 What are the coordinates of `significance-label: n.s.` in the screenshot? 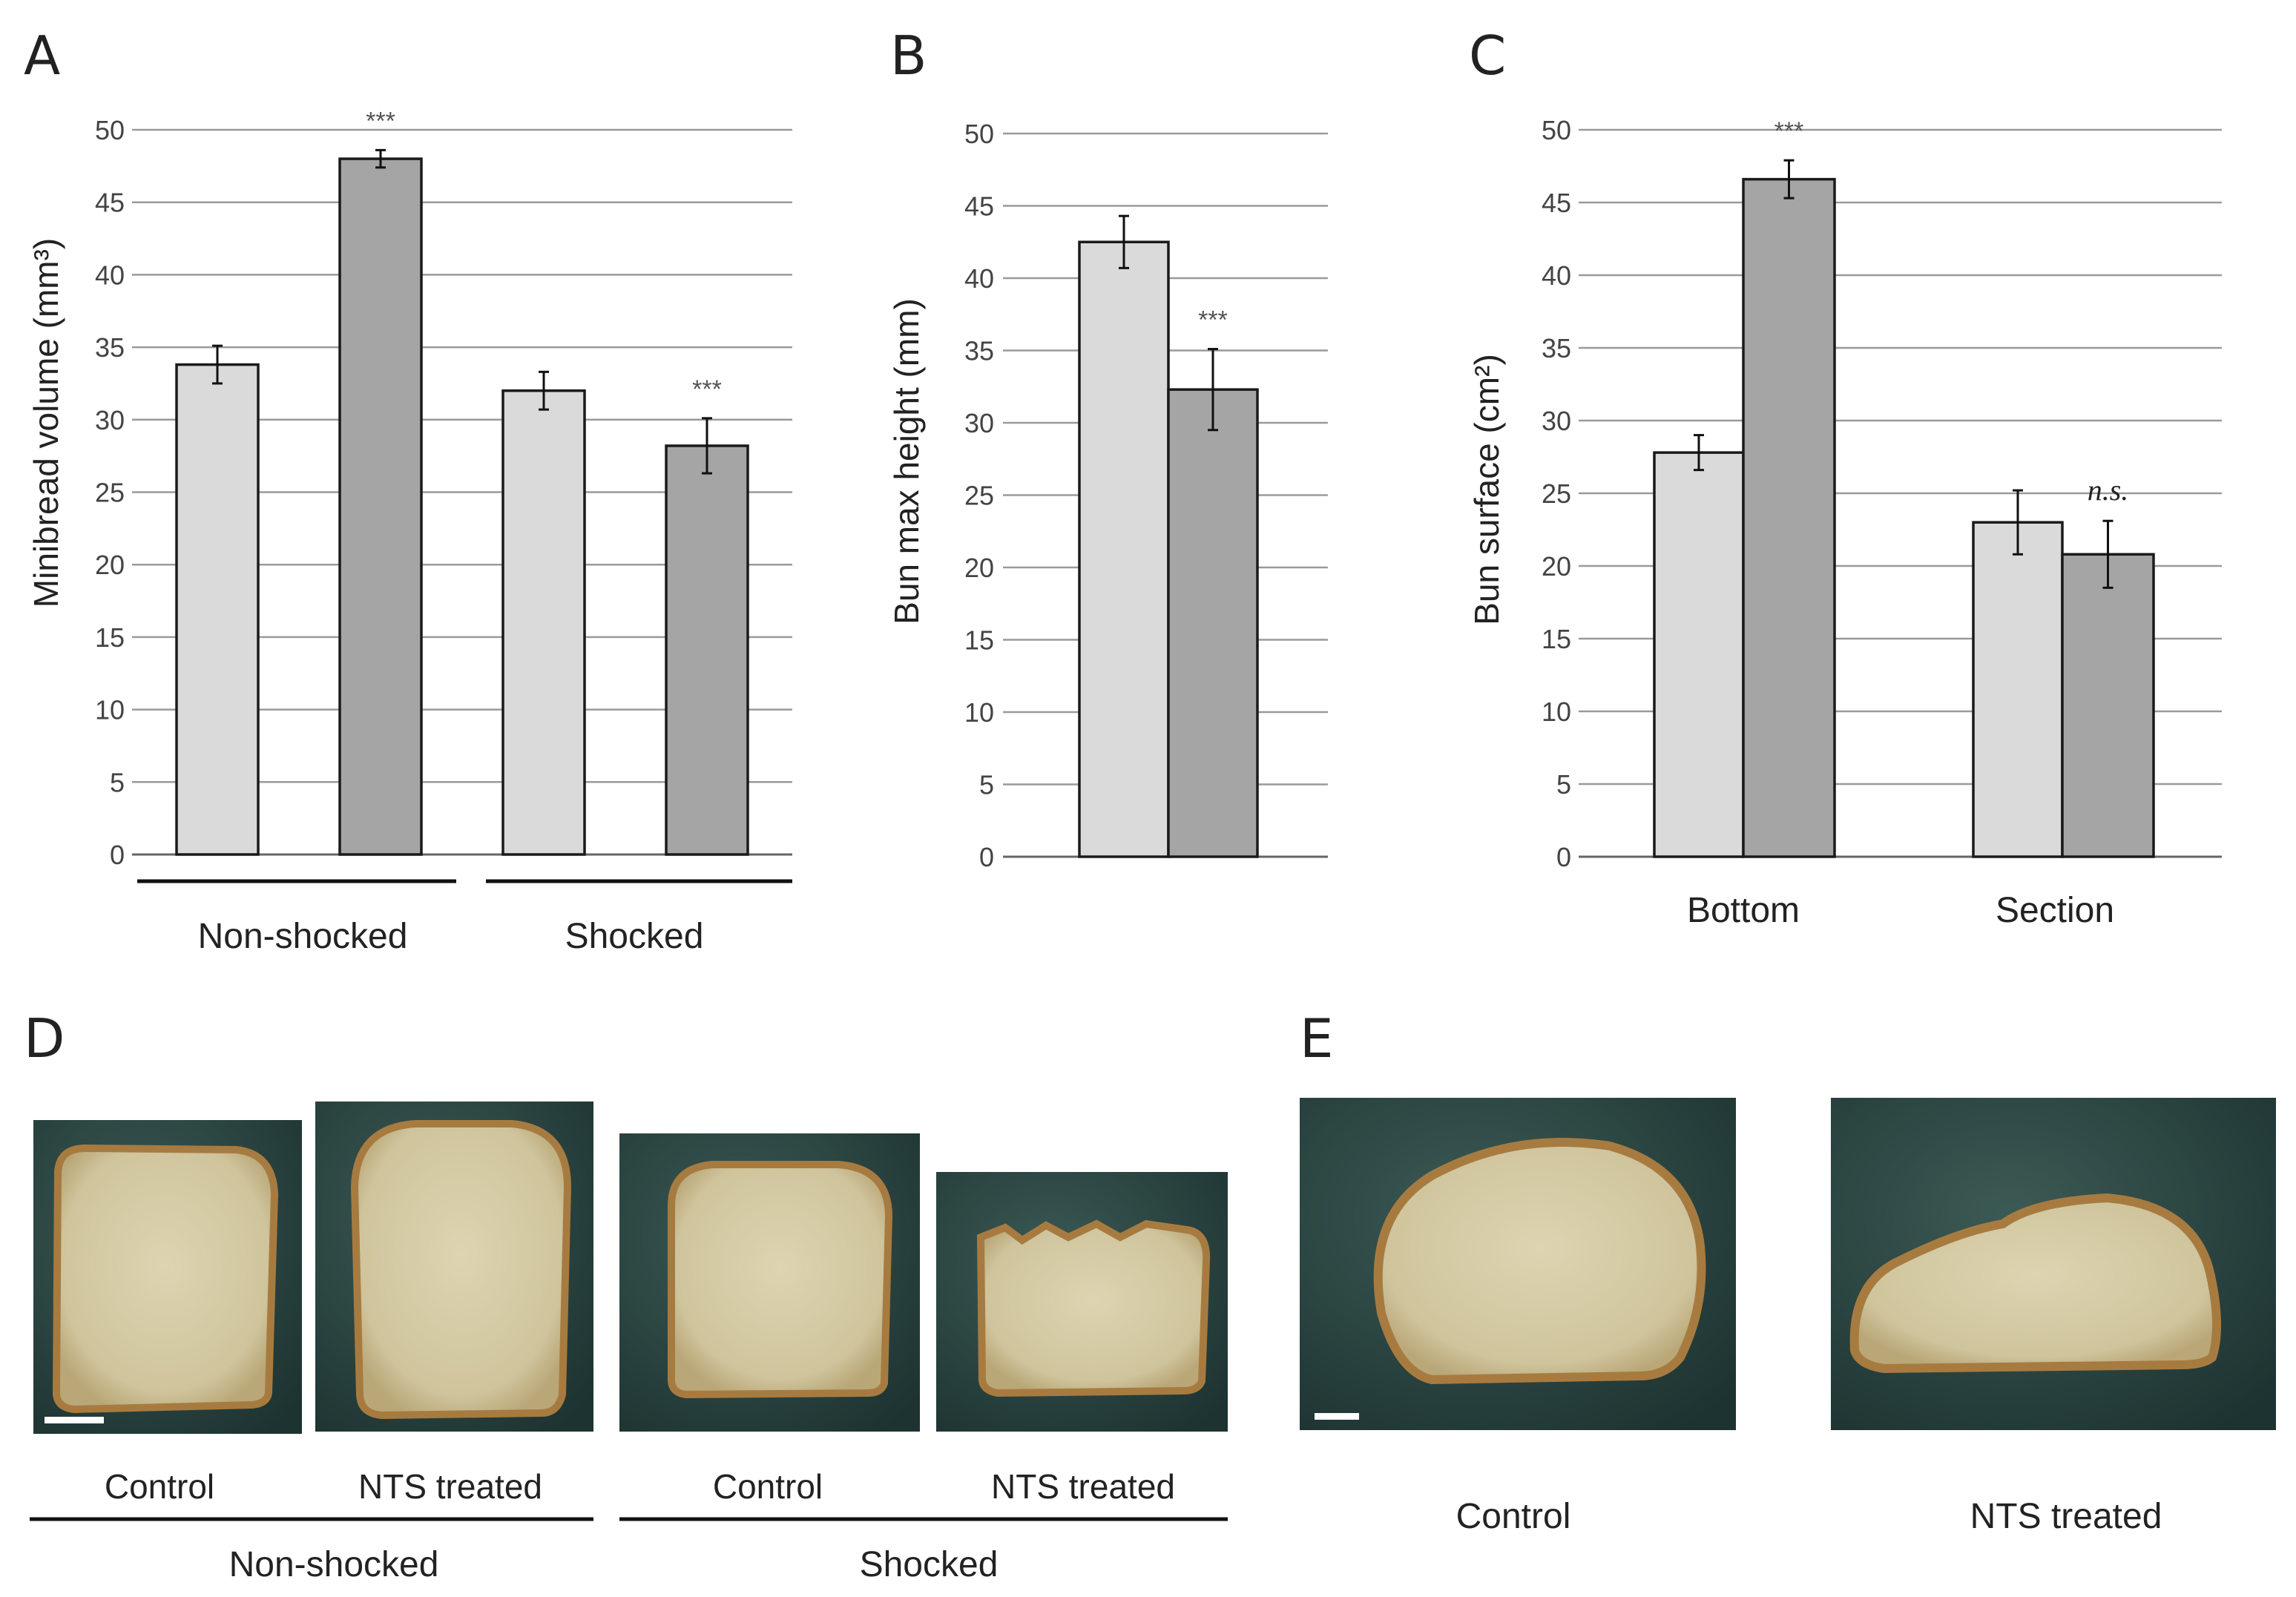 It's located at (2108, 490).